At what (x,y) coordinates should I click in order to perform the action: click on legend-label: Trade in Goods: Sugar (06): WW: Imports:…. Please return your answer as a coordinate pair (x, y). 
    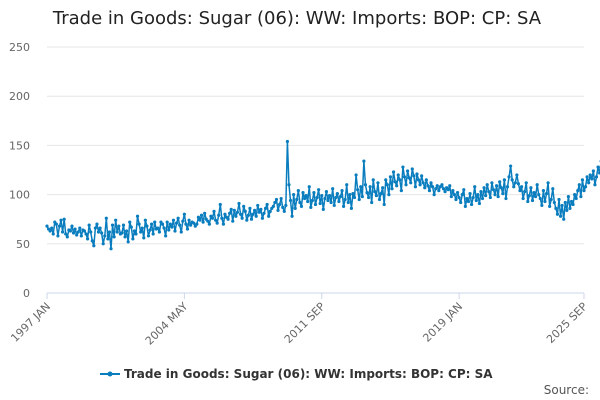
    Looking at the image, I should click on (308, 374).